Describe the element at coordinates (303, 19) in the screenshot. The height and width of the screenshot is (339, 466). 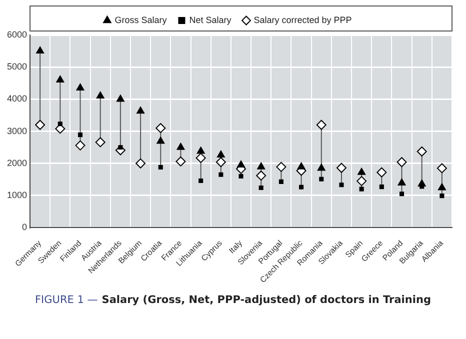
I see `legend-label: Salary corrected by PPP` at that location.